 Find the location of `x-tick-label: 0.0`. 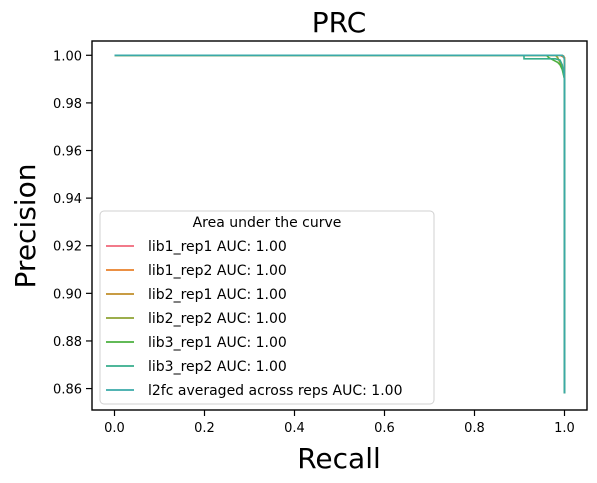

x-tick-label: 0.0 is located at coordinates (114, 428).